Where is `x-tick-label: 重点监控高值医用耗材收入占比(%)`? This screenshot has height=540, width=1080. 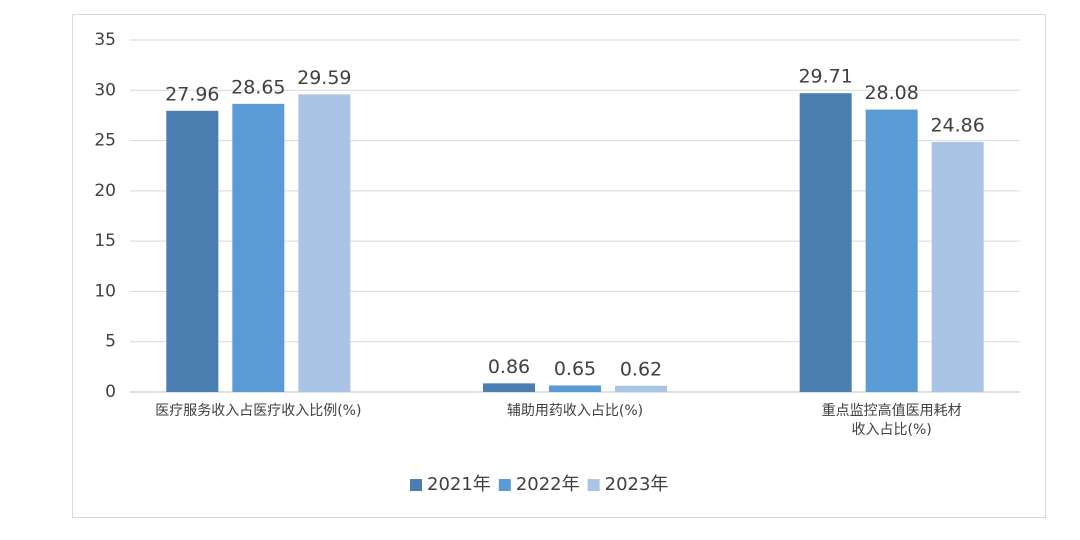
x-tick-label: 重点监控高值医用耗材收入占比(%) is located at coordinates (891, 420).